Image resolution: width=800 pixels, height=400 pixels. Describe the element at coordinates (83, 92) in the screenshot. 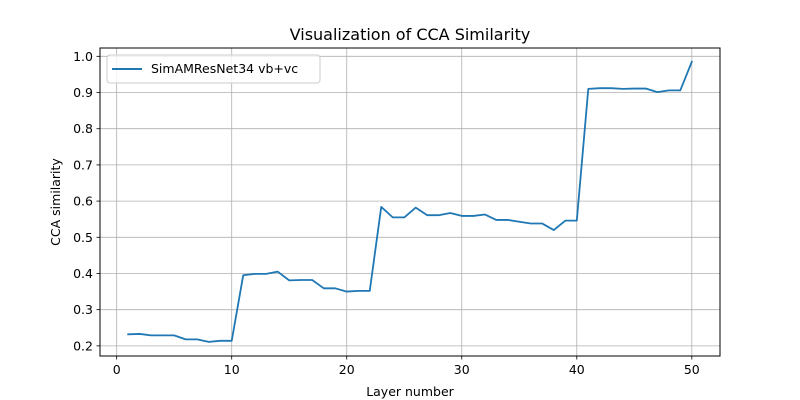

I see `y-tick-label: 0.9` at that location.